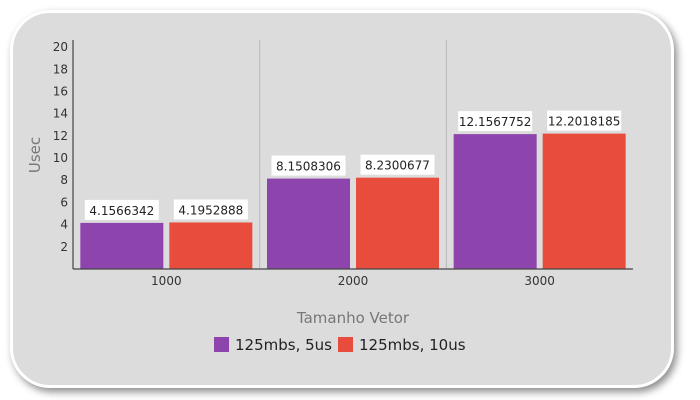  I want to click on data-label: 12.2018185, so click(584, 122).